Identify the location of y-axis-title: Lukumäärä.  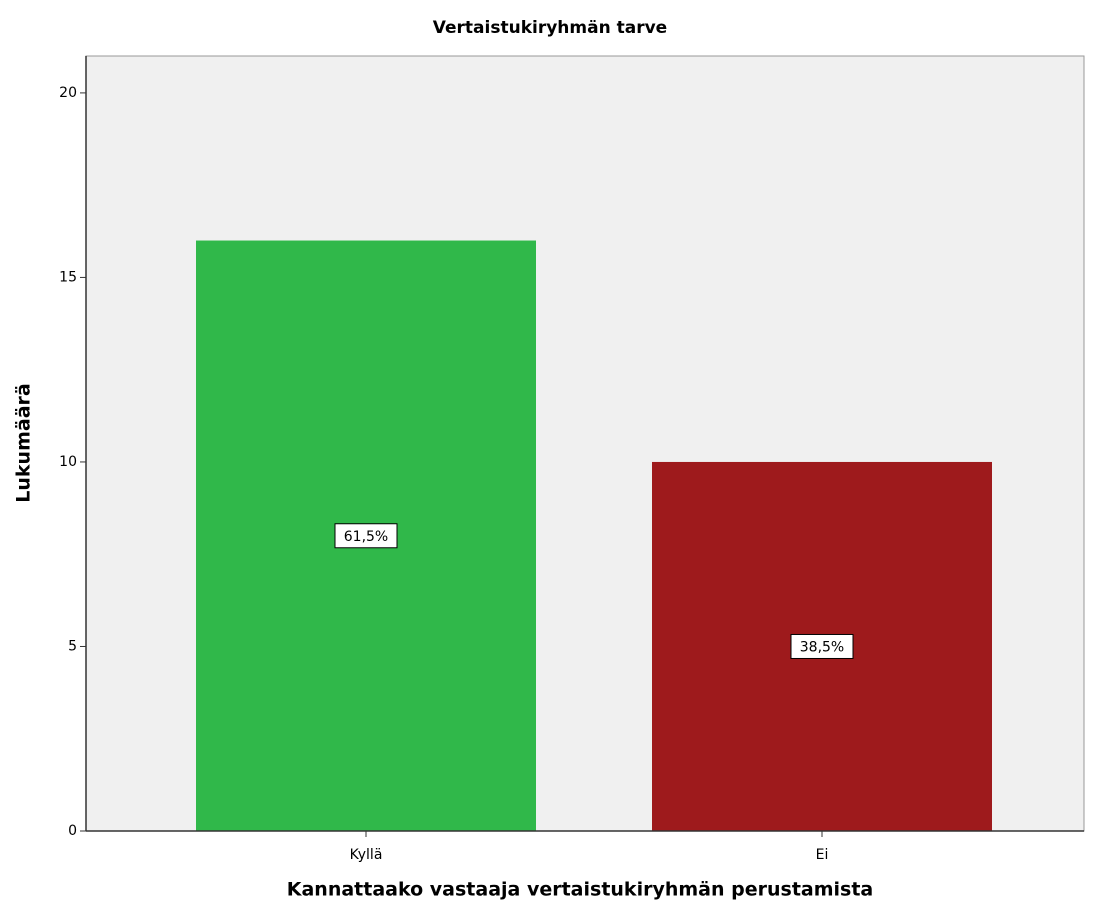
(24, 442).